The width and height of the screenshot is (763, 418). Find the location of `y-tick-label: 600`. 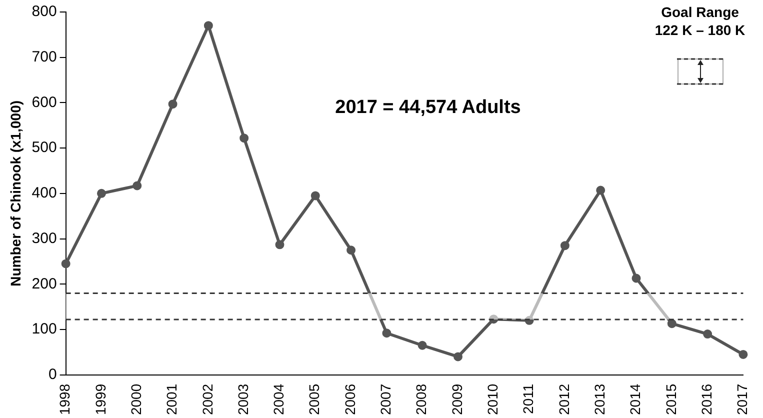

y-tick-label: 600 is located at coordinates (44, 102).